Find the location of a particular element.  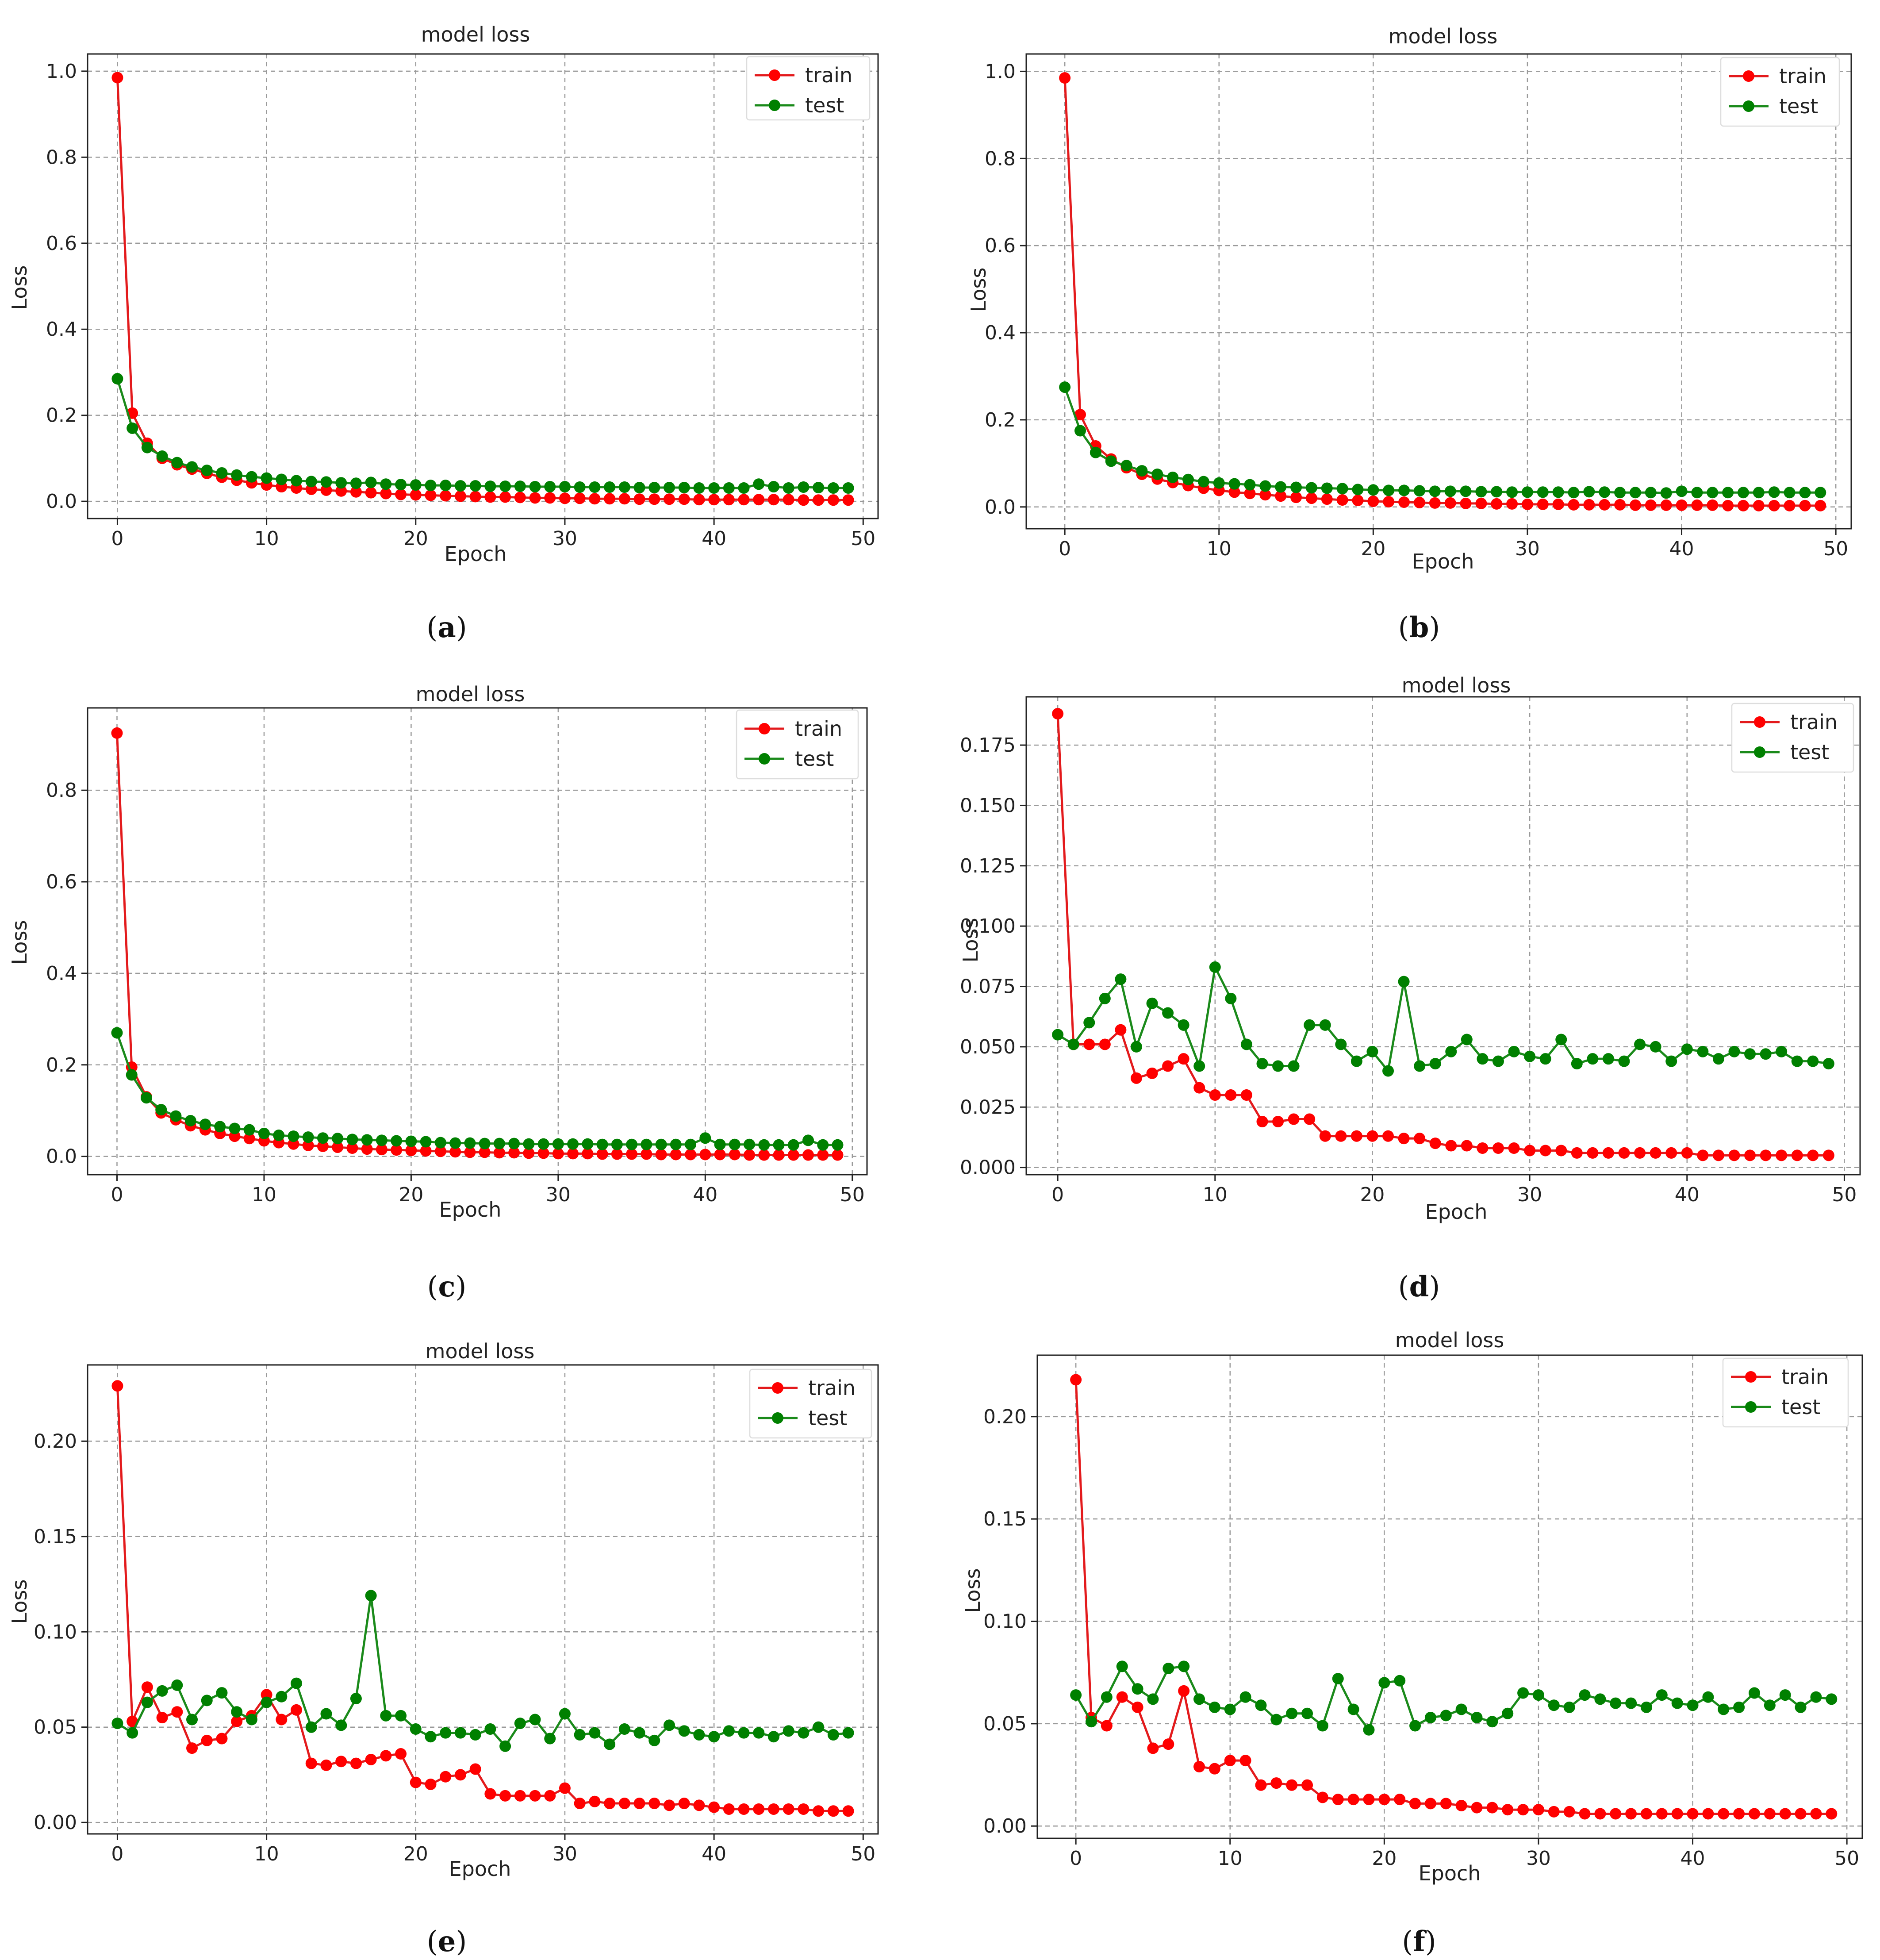

caption-letter: e is located at coordinates (447, 1941).